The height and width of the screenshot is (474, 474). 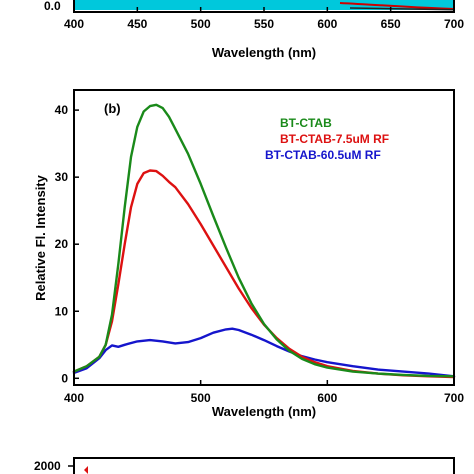 What do you see at coordinates (62, 311) in the screenshot?
I see `y-tick-label: 10` at bounding box center [62, 311].